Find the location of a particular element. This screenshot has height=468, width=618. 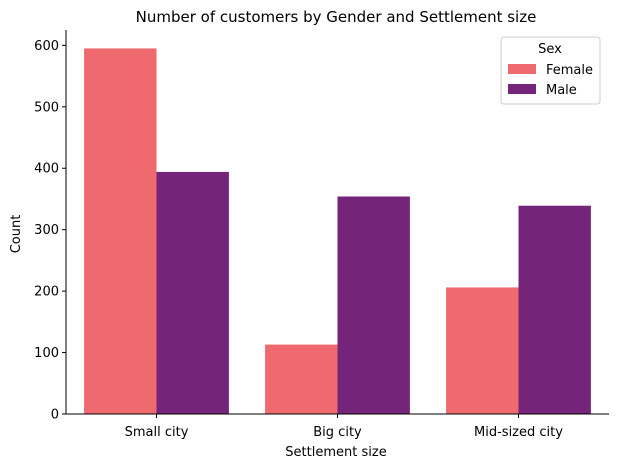

bar-male-big-city is located at coordinates (373, 305).